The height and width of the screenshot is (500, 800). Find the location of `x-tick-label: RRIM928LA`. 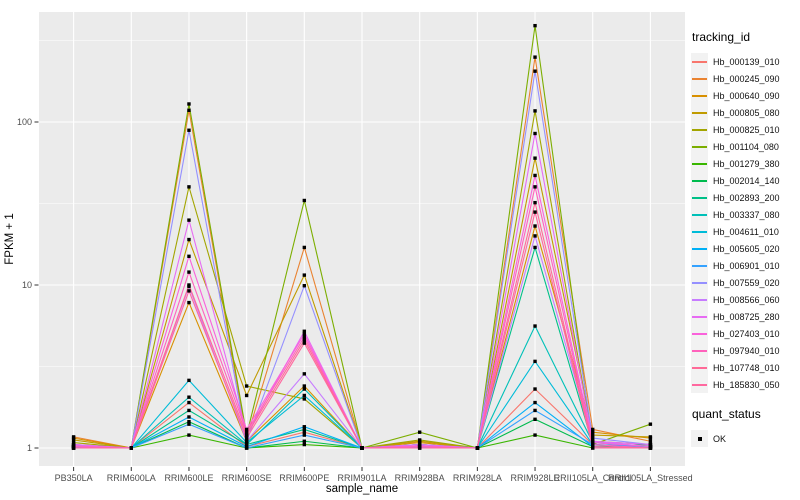

x-tick-label: RRIM928LA is located at coordinates (477, 478).